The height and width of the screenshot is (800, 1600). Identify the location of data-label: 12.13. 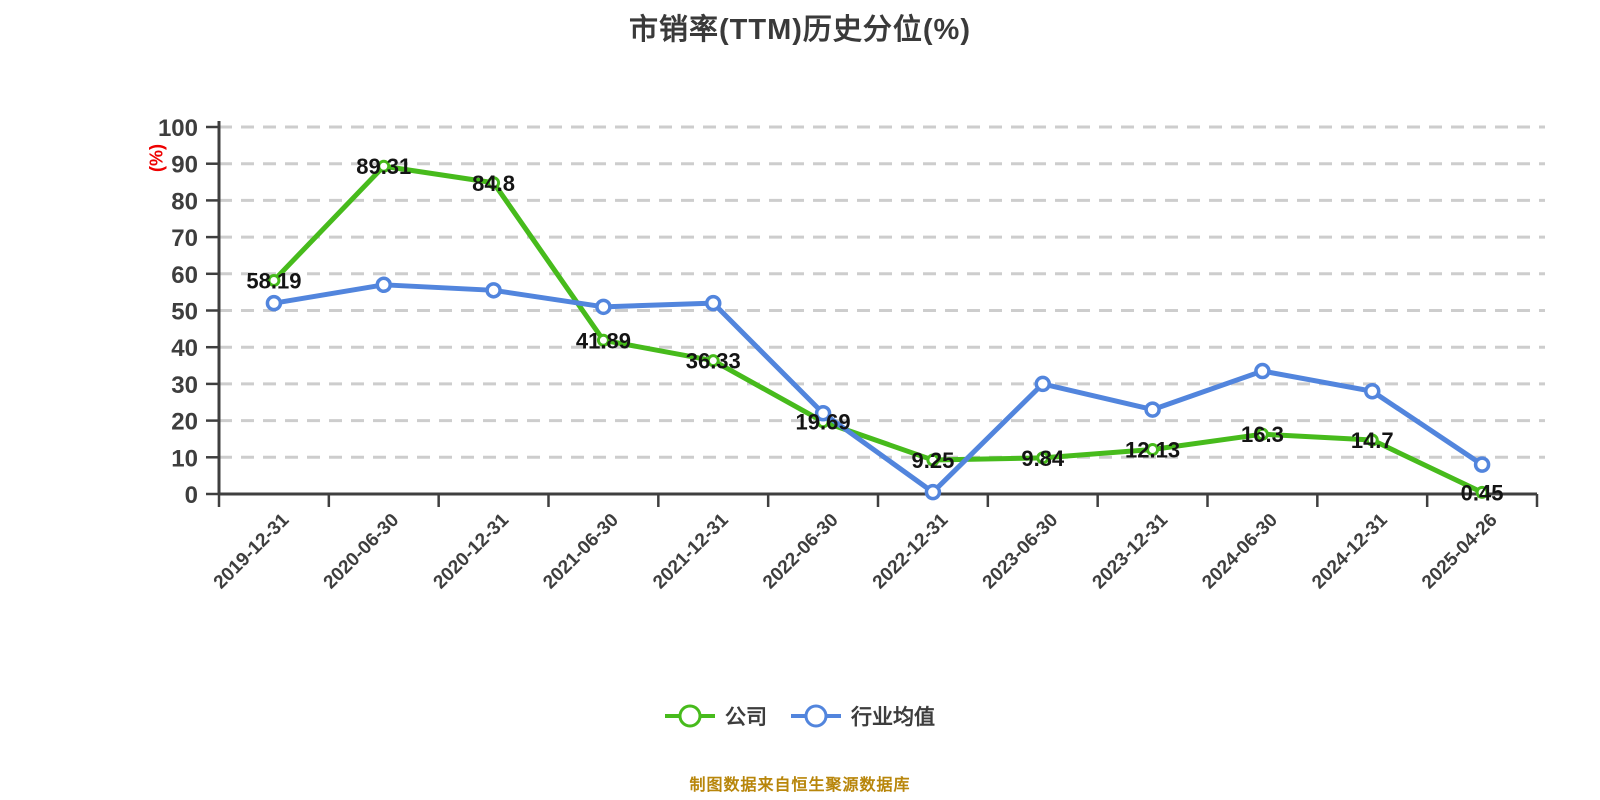
(1152, 449).